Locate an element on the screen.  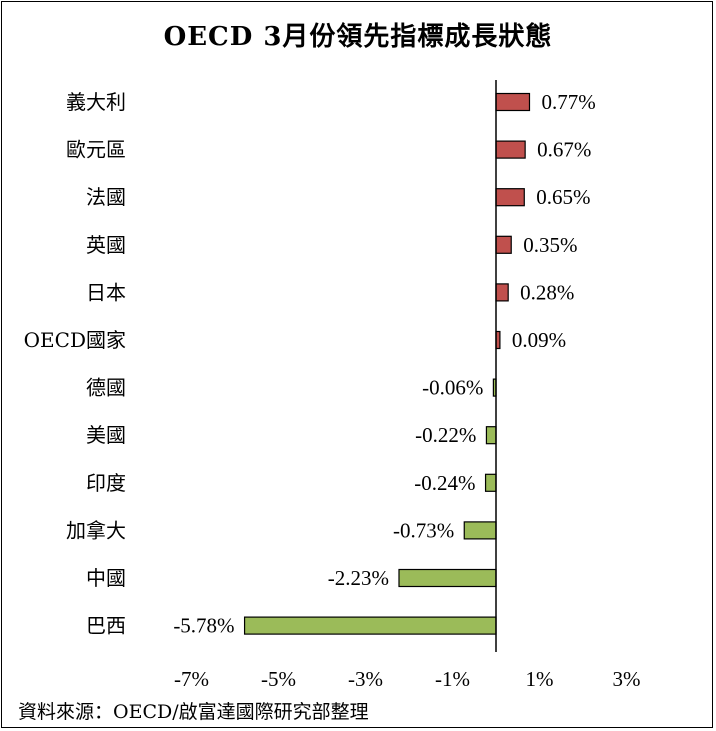
data-label: -0.73% is located at coordinates (423, 530).